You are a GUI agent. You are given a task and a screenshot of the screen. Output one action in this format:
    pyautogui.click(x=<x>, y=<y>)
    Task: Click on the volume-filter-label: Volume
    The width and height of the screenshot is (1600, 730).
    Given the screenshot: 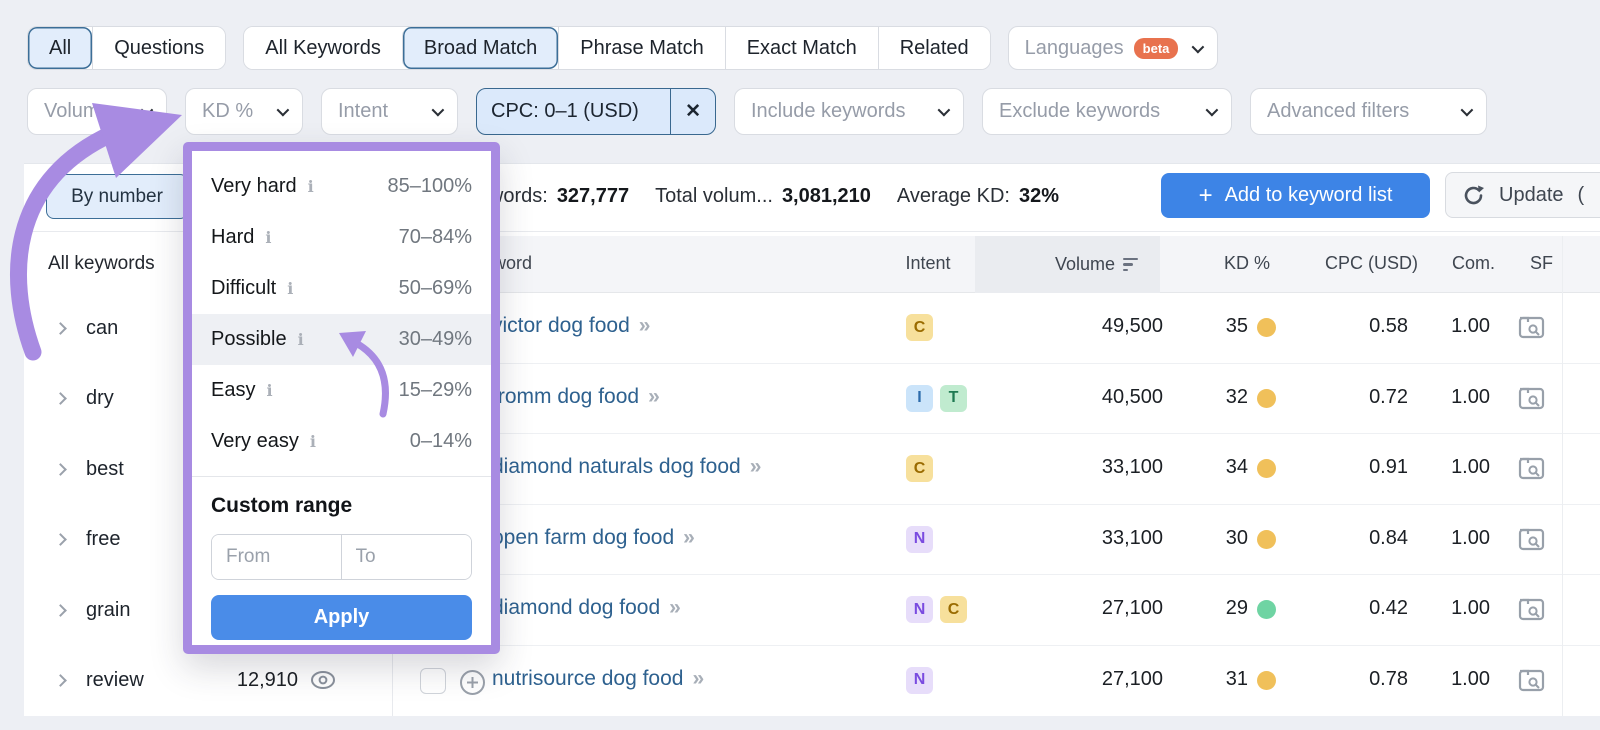 What is the action you would take?
    pyautogui.click(x=77, y=111)
    